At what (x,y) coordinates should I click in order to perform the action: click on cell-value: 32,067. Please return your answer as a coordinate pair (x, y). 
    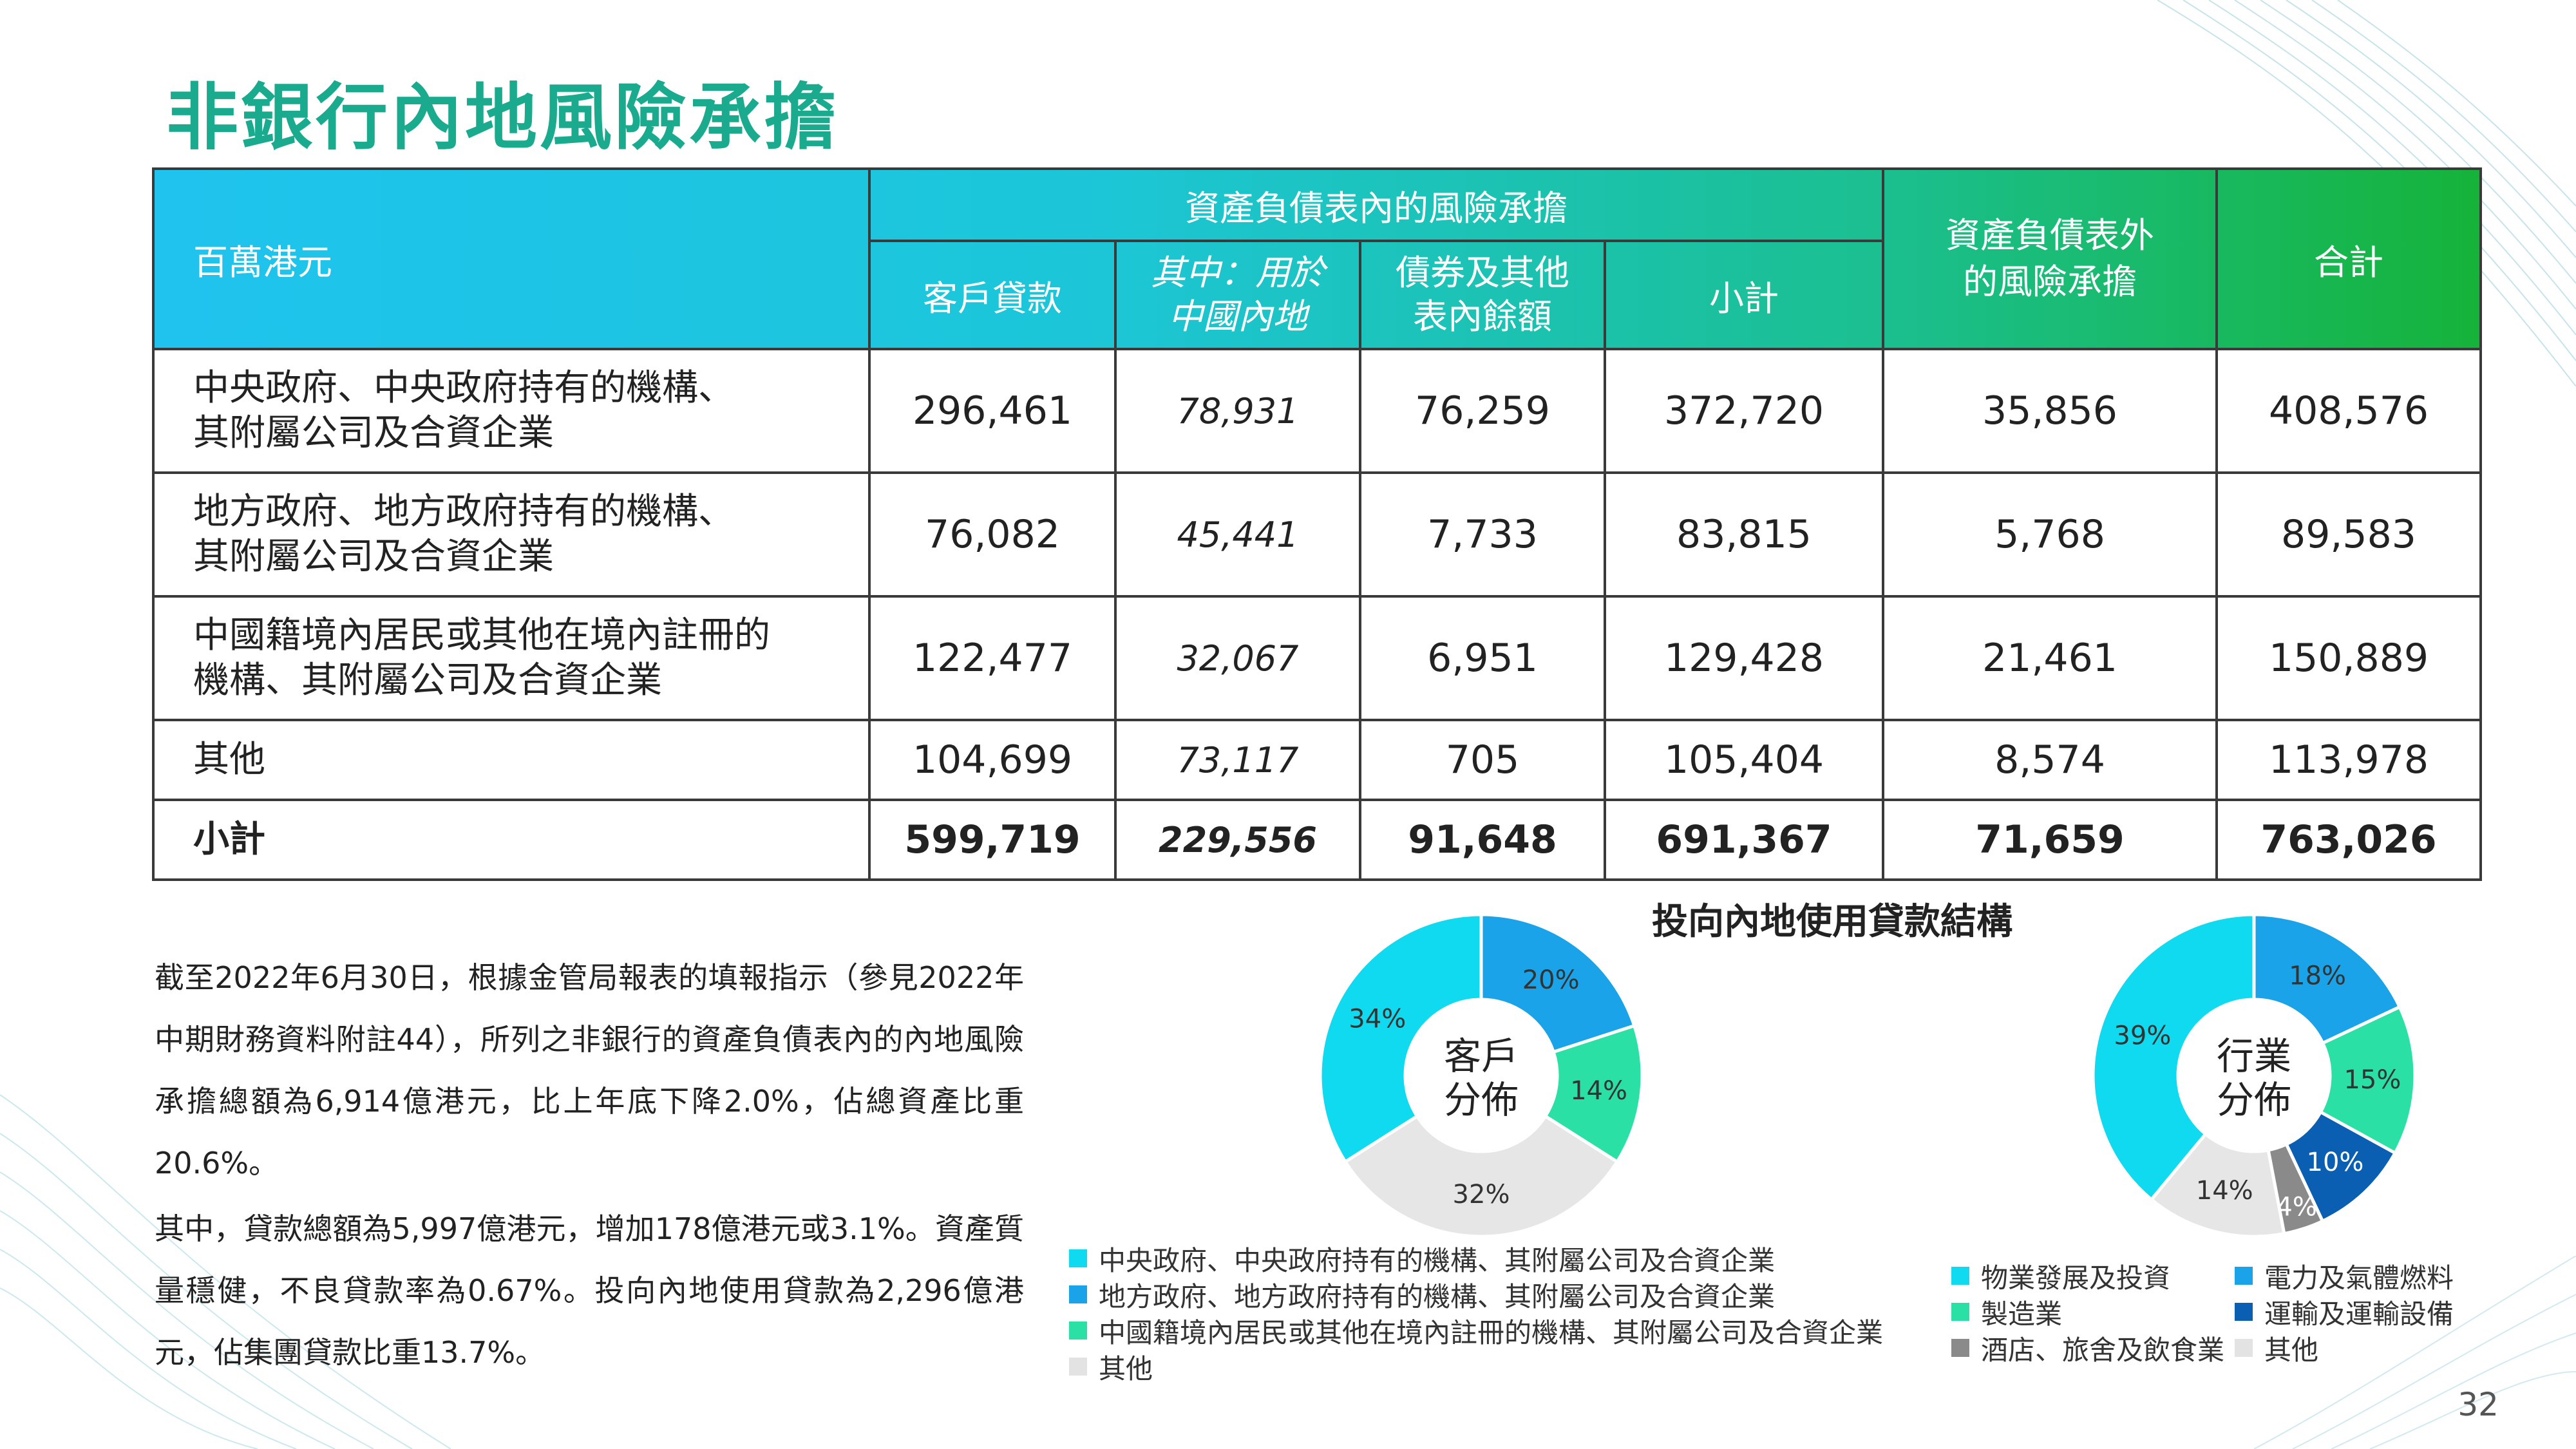
    Looking at the image, I should click on (1237, 658).